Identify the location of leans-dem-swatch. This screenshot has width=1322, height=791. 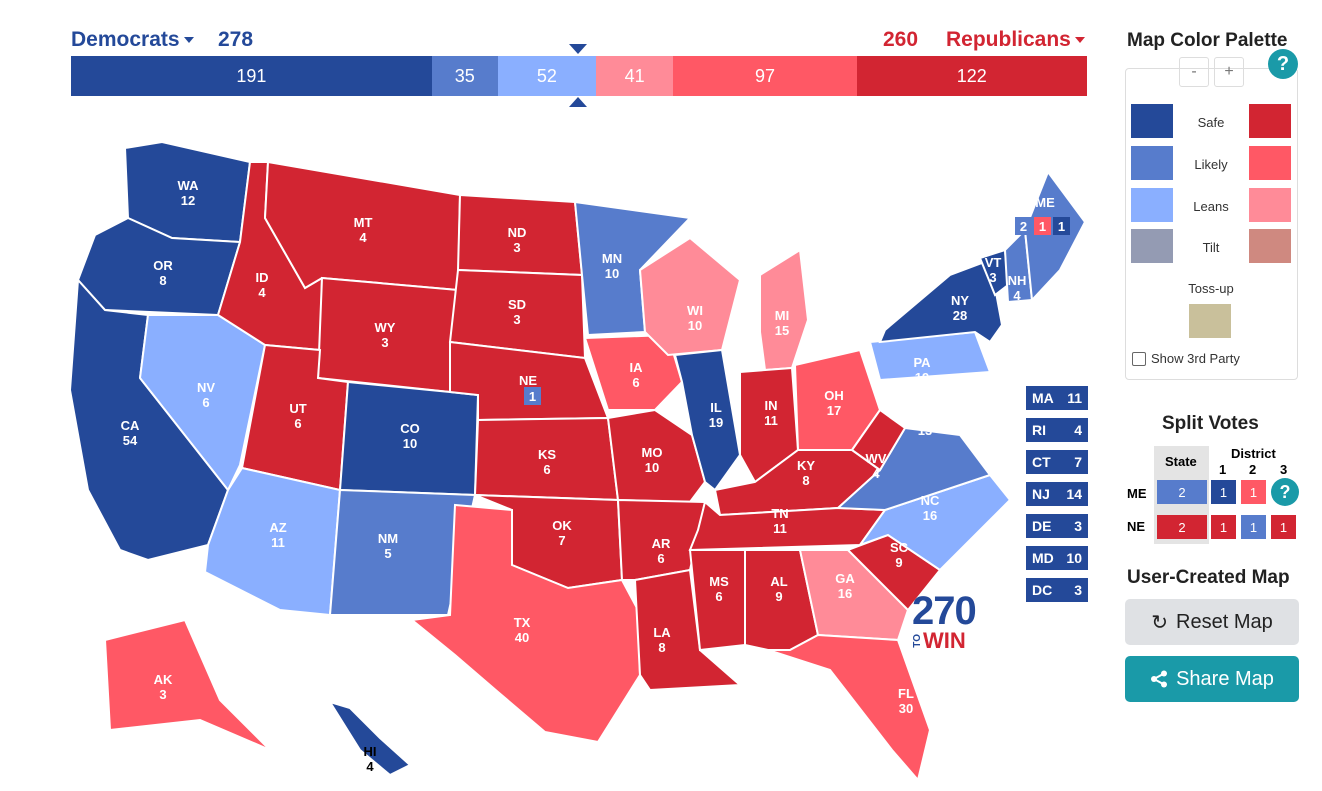
(1152, 205).